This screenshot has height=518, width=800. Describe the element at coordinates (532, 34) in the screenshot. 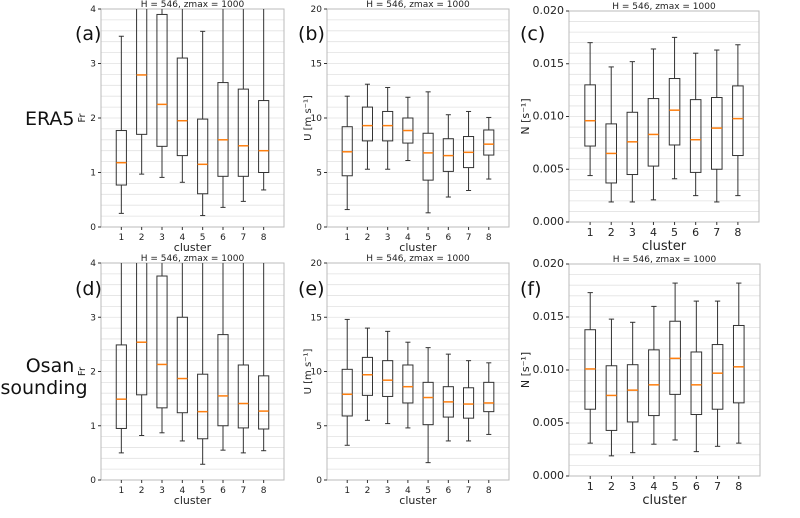

I see `panel-letter: (c)` at that location.